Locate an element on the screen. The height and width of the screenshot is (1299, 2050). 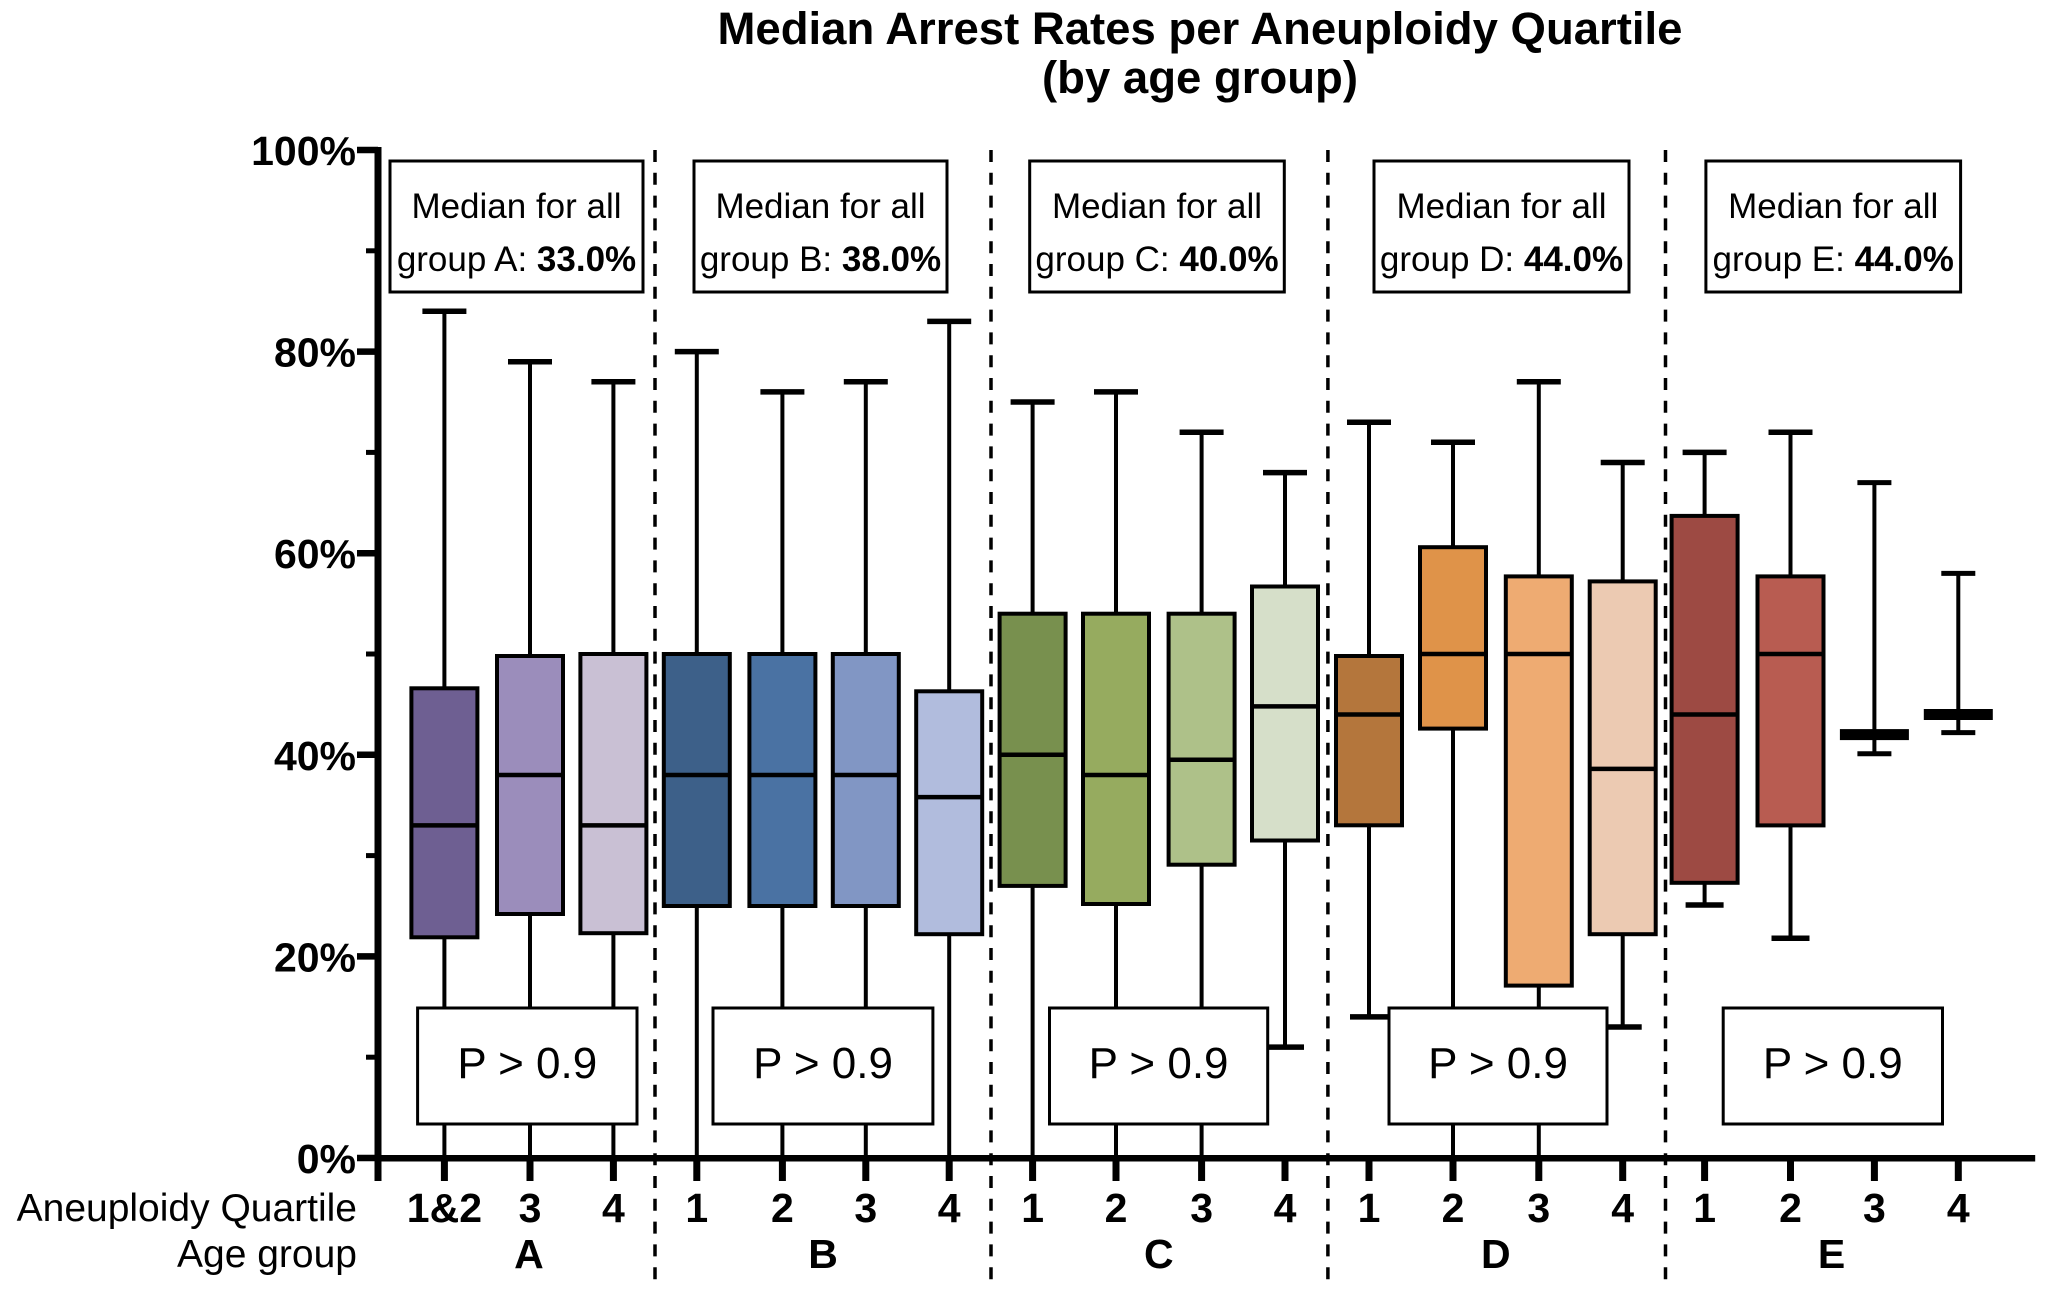
svg-text: 0% is located at coordinates (326, 1159).